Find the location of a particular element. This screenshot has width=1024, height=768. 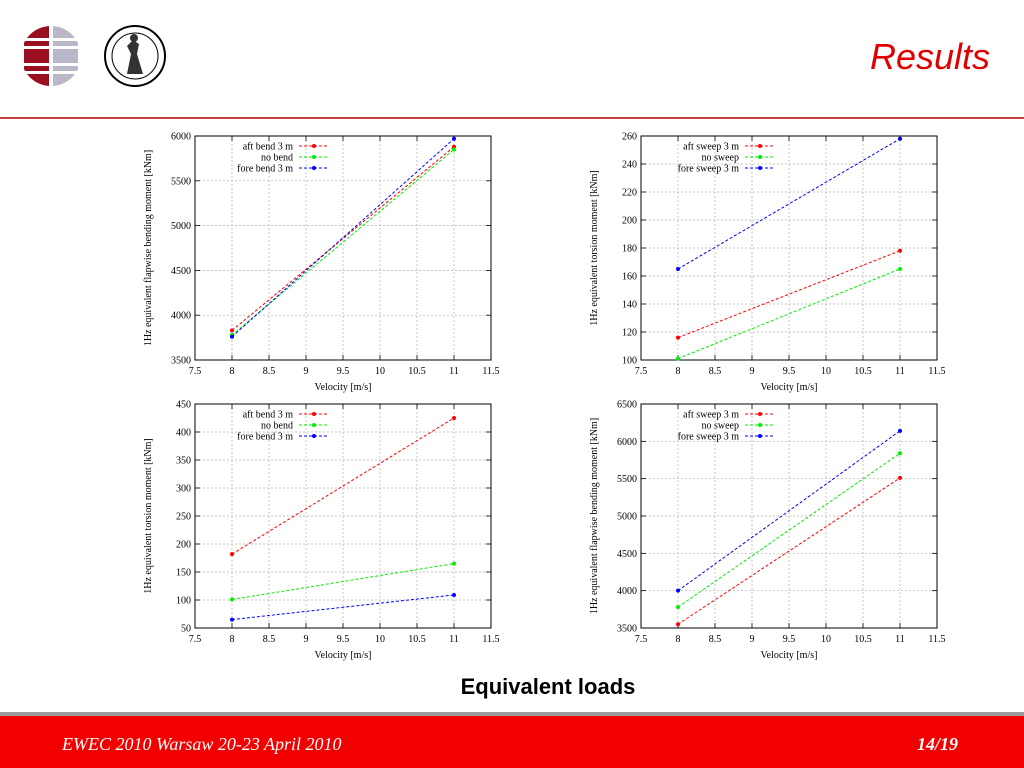

y-tick-label: 400 is located at coordinates (183, 433).